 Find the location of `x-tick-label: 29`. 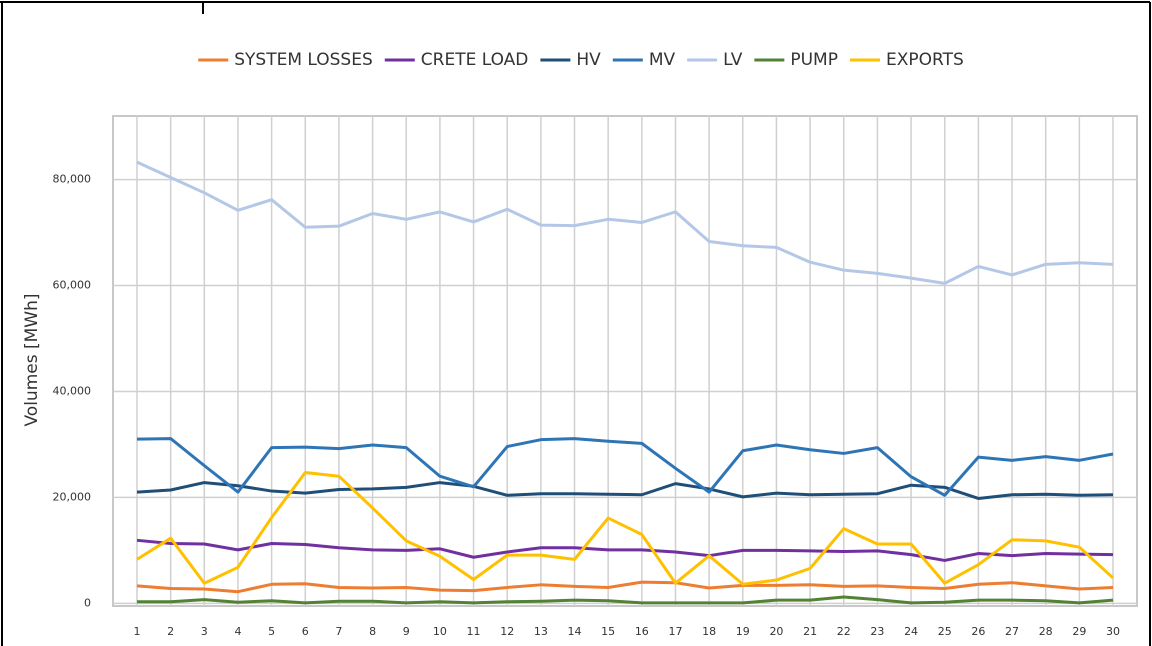

x-tick-label: 29 is located at coordinates (1079, 631).